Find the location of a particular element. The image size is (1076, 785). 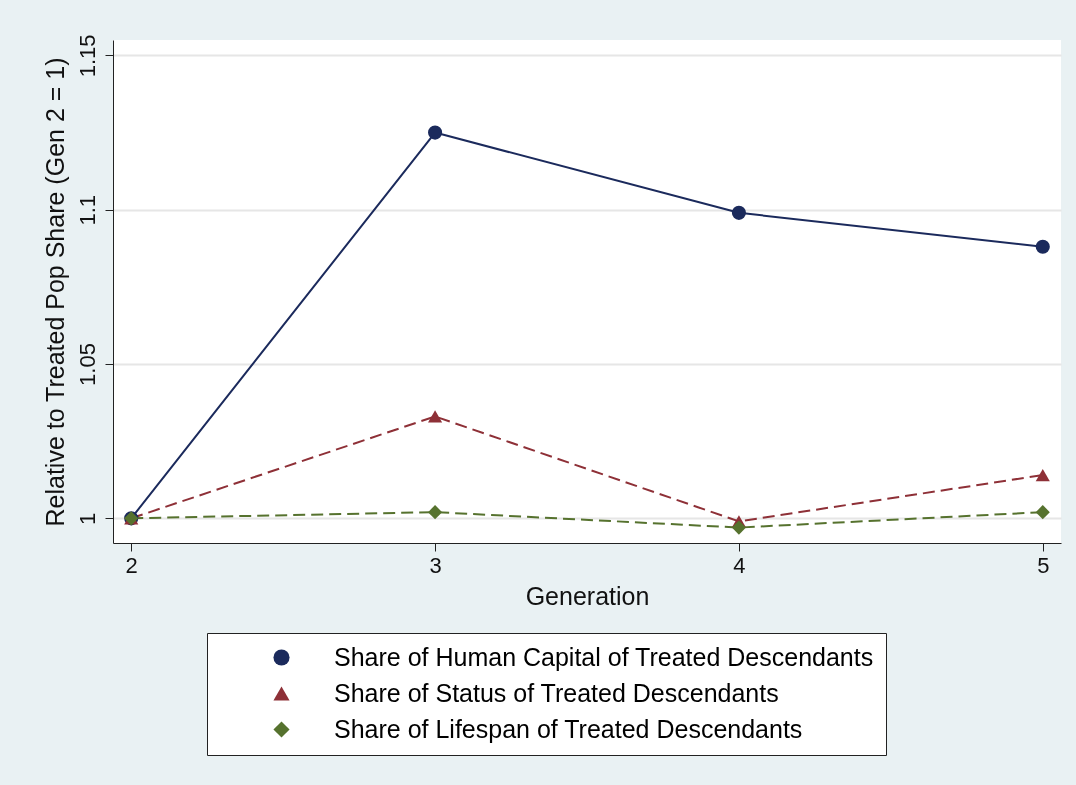

legend-label: Share of Human Capital of Treated Descendants is located at coordinates (604, 656).